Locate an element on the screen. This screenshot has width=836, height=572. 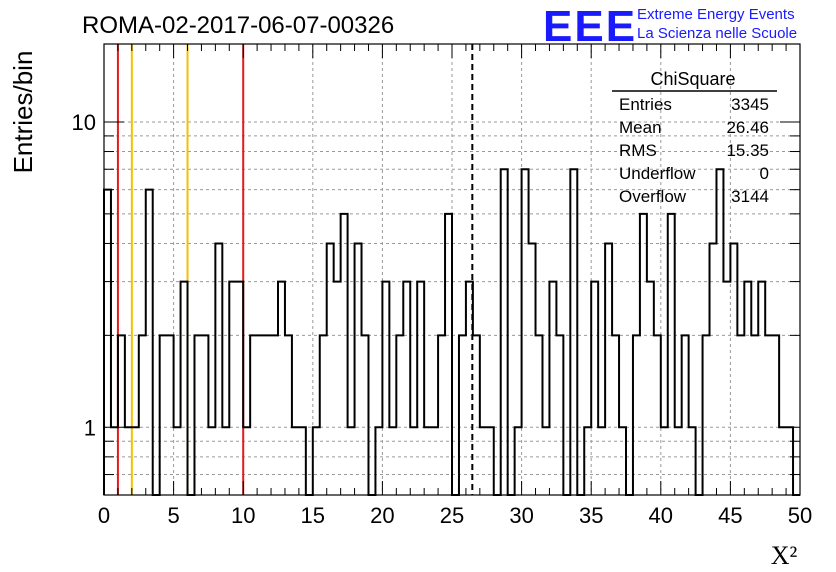
stats-label-entries: Entries is located at coordinates (645, 104).